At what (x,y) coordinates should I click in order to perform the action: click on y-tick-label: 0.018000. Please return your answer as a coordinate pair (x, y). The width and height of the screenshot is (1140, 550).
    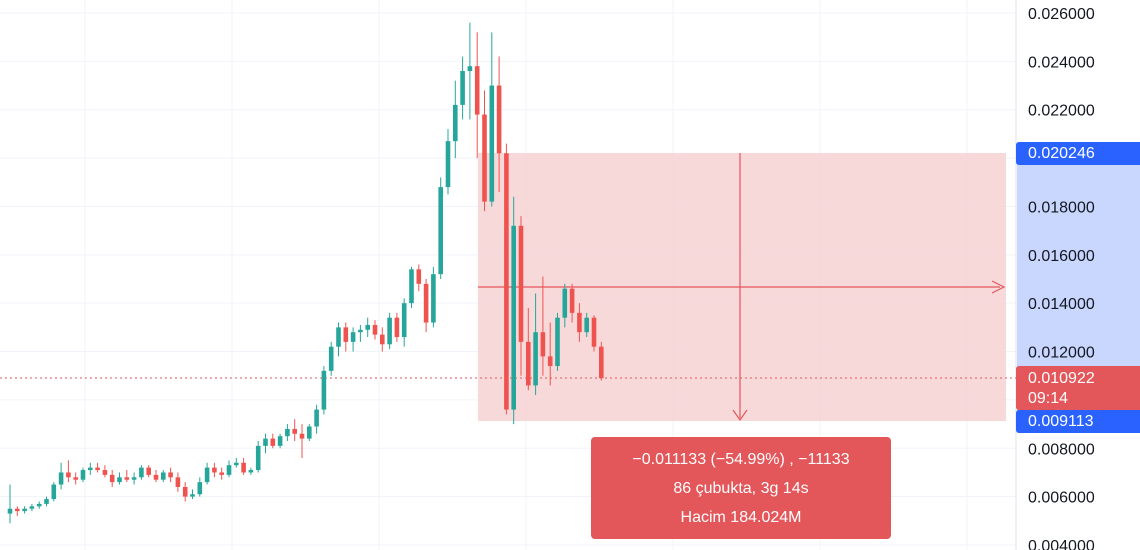
    Looking at the image, I should click on (1061, 207).